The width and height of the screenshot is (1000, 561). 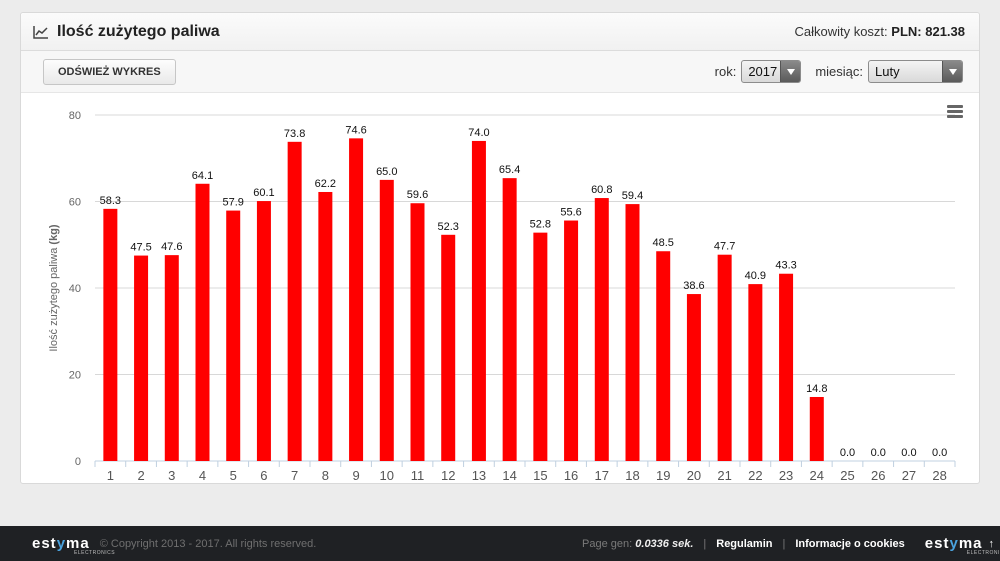 I want to click on total-cost-label: Całkowity koszt:, so click(x=841, y=31).